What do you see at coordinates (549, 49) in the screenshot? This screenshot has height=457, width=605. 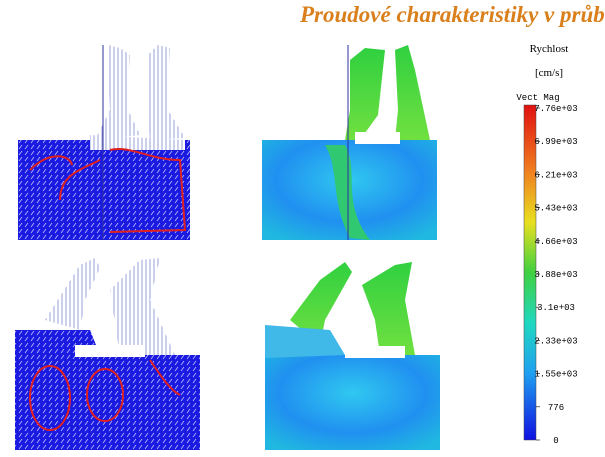 I see `colorbar-label: Rychlost` at bounding box center [549, 49].